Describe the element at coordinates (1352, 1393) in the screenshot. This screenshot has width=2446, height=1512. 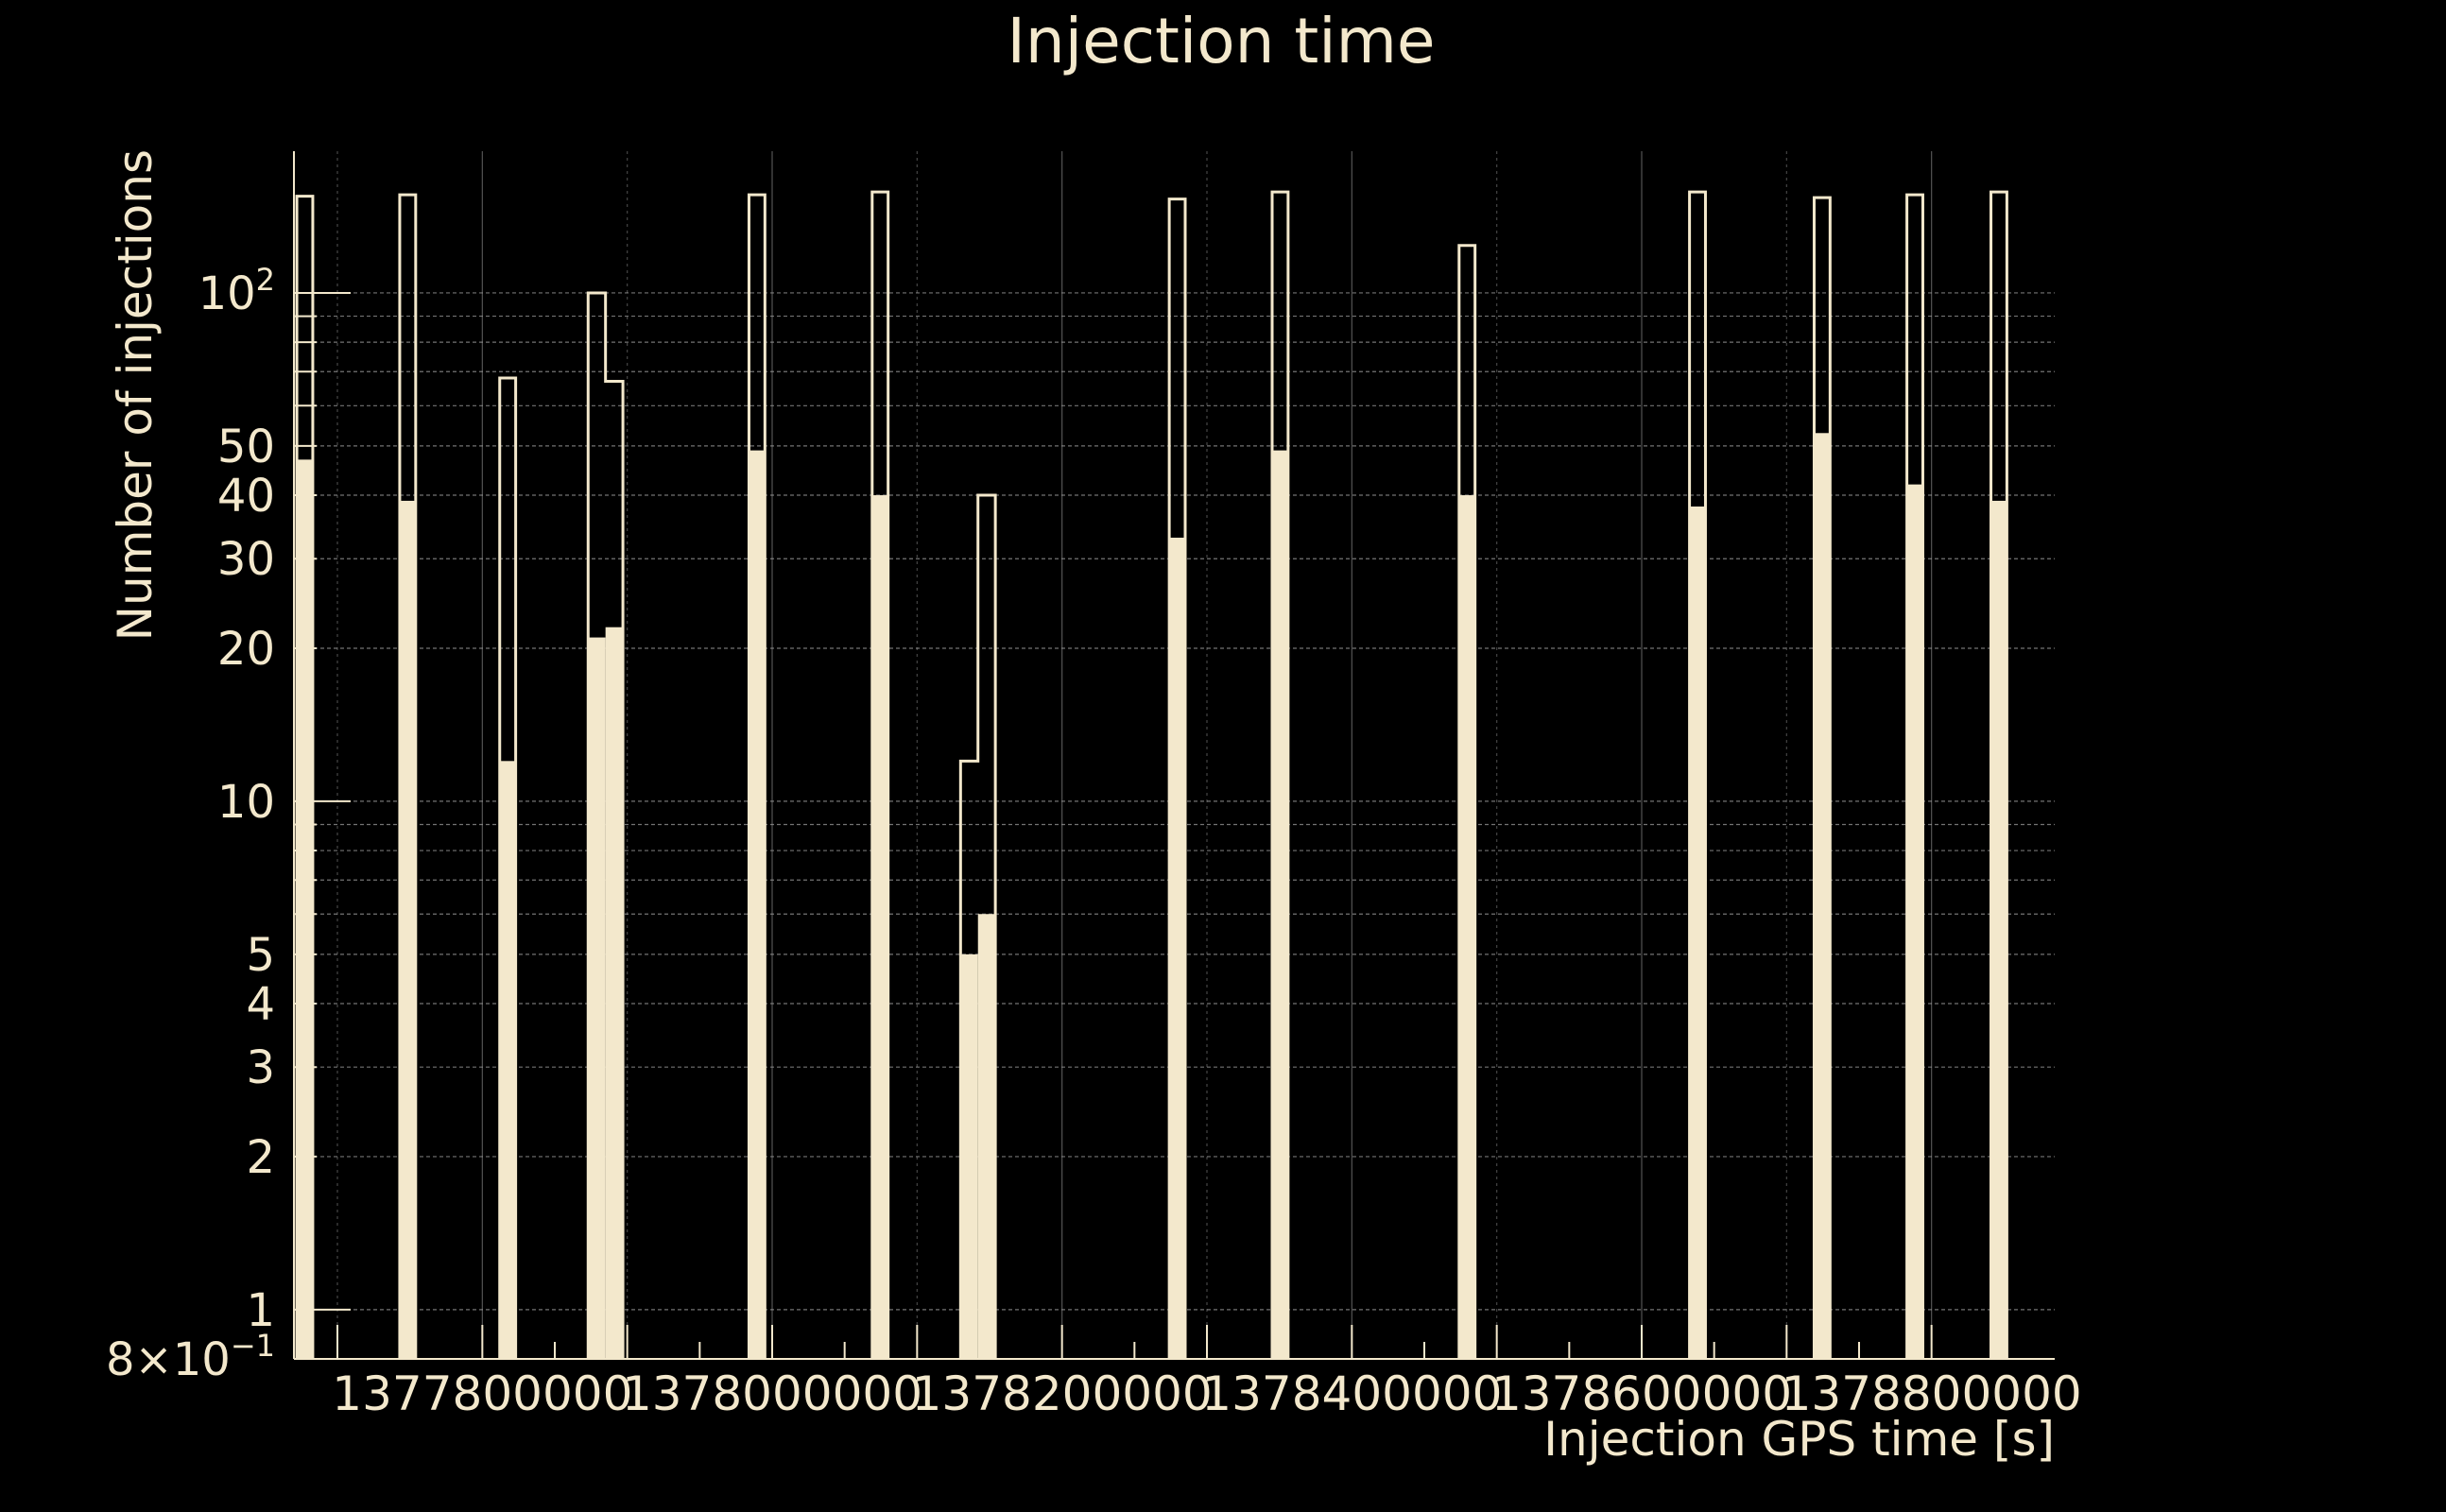
I see `x-tick-label: 1378400000` at that location.